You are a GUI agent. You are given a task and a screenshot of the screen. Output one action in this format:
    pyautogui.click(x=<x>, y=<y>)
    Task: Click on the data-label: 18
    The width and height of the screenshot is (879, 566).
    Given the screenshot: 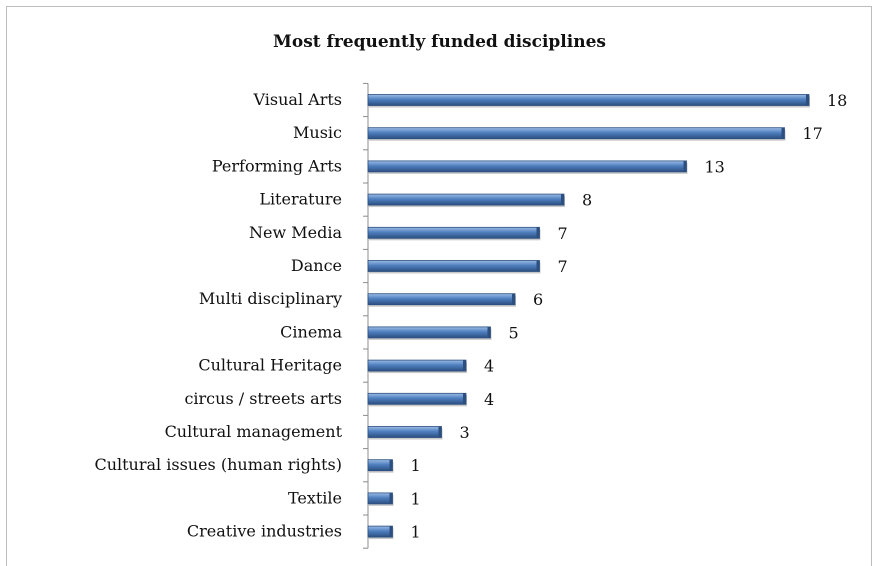 What is the action you would take?
    pyautogui.click(x=837, y=100)
    